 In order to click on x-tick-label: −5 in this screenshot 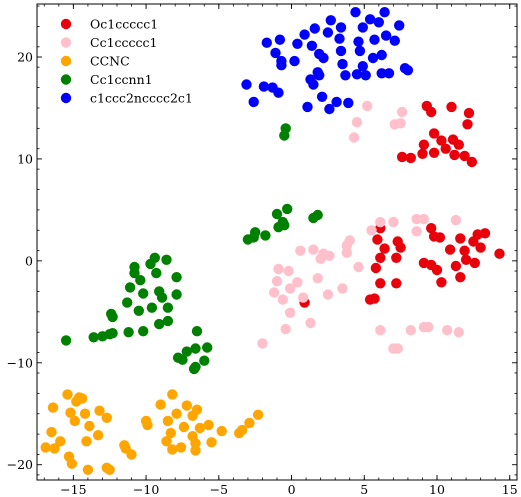, I will do `click(219, 489)`.